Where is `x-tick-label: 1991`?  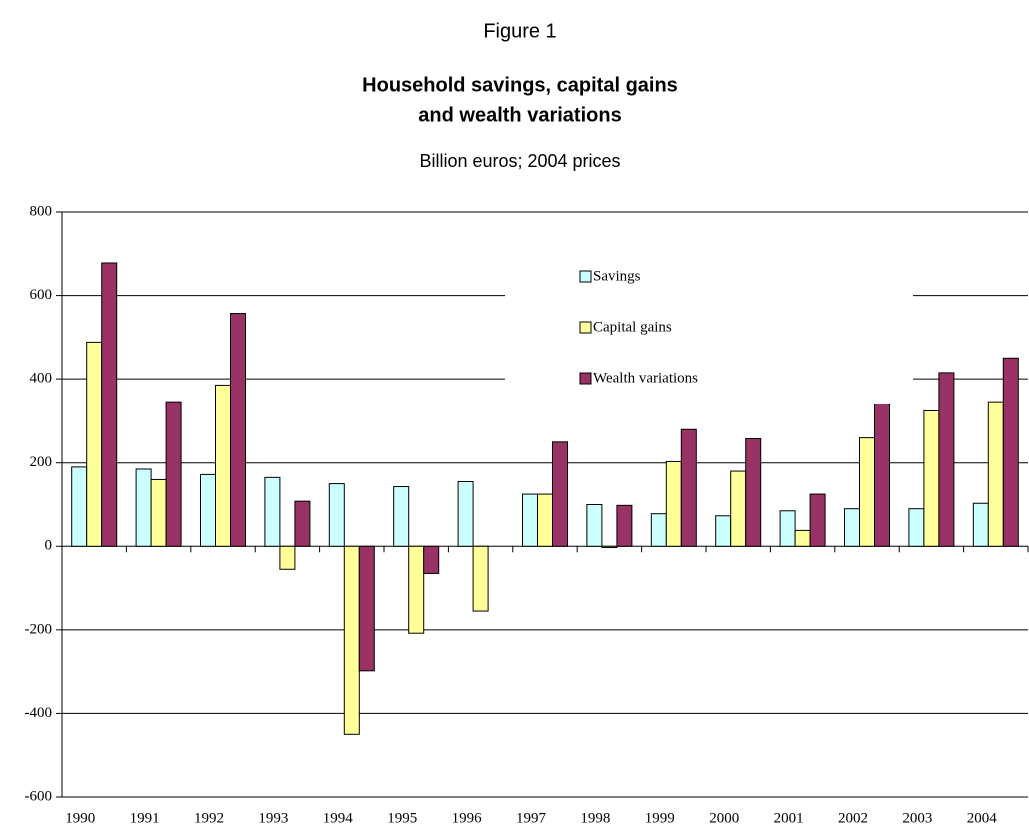
x-tick-label: 1991 is located at coordinates (145, 818).